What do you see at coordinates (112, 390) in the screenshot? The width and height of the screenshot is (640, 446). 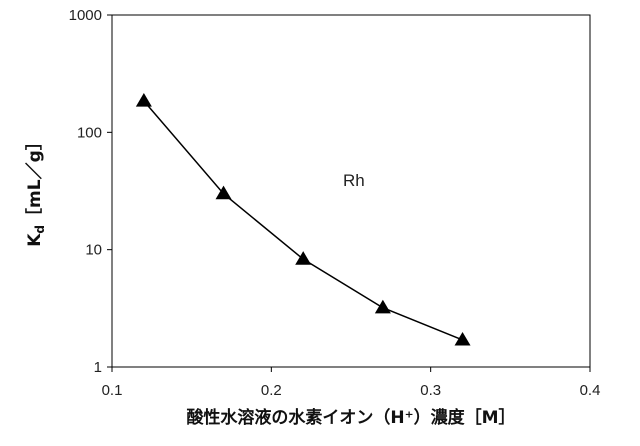 I see `x-tick-label: 0.1` at bounding box center [112, 390].